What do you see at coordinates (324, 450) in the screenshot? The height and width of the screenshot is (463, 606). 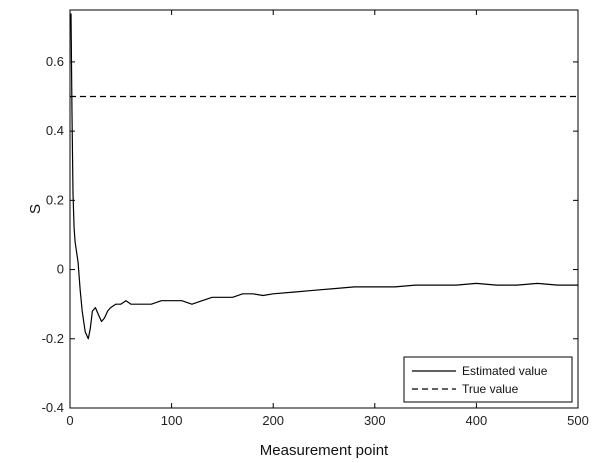 I see `x-axis-label: Measurement point` at bounding box center [324, 450].